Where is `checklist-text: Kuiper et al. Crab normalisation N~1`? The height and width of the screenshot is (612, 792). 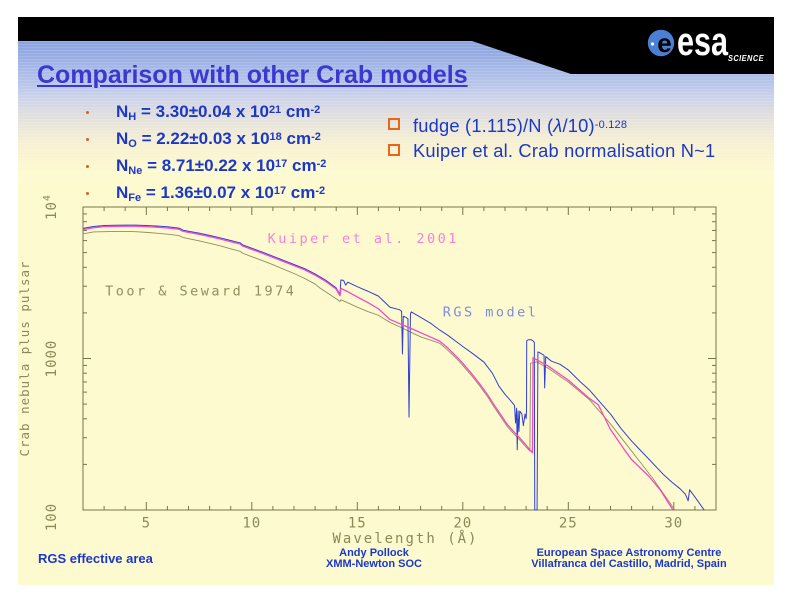 checklist-text: Kuiper et al. Crab normalisation N~1 is located at coordinates (564, 150).